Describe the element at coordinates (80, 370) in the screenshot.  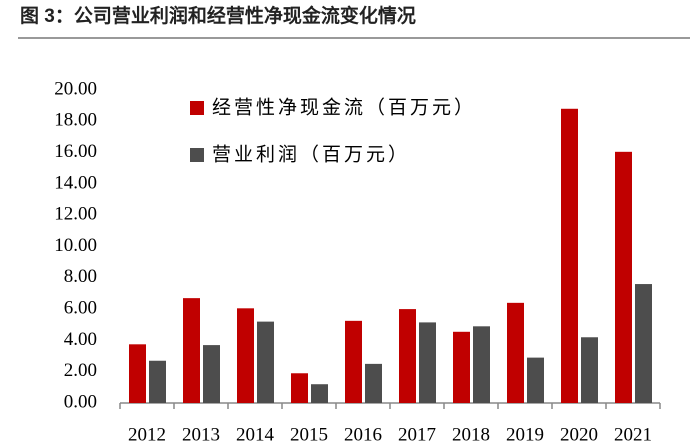
I see `y-tick-label: 2.00` at that location.